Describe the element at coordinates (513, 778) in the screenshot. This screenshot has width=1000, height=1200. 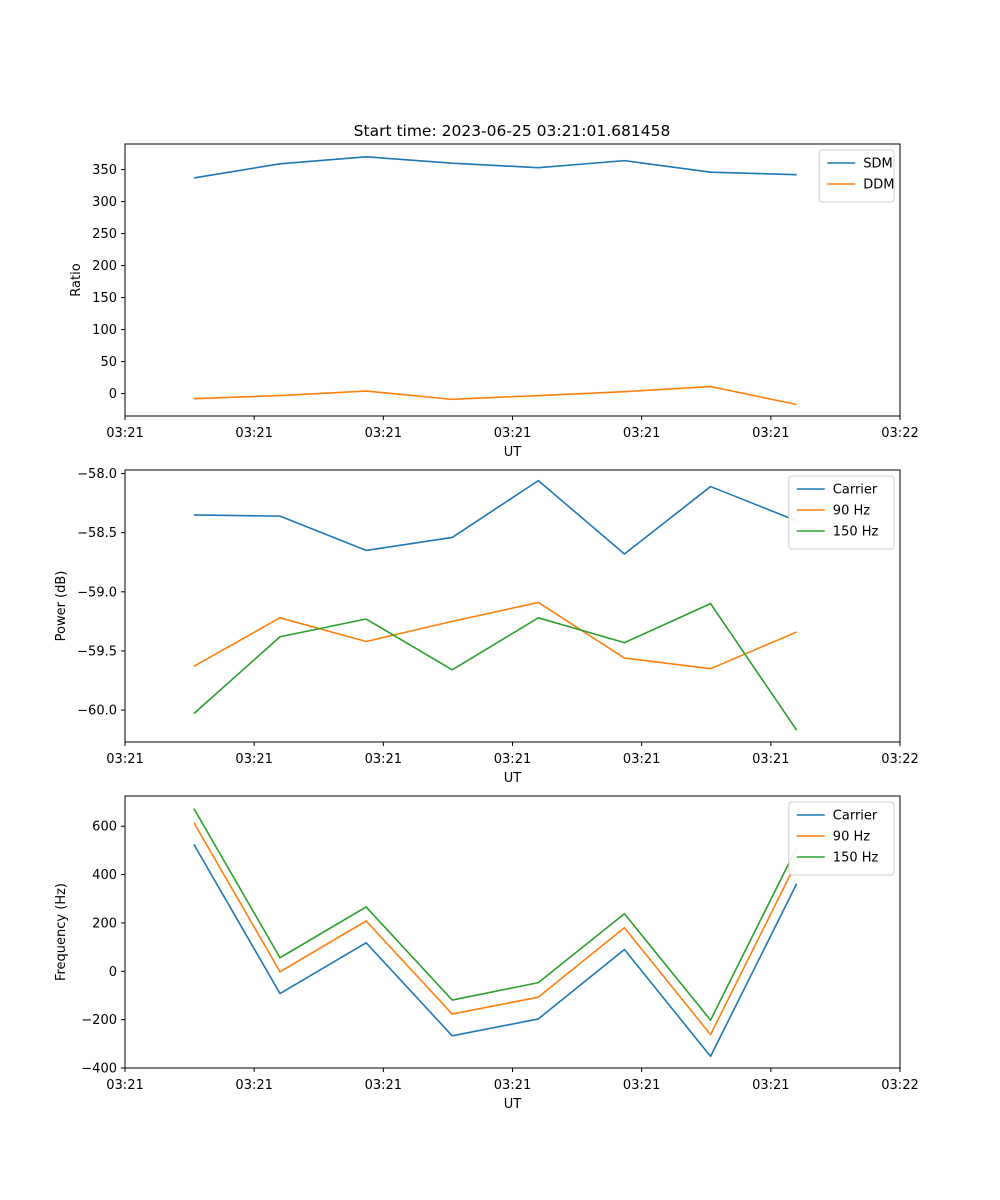
I see `power-x-axis-label: UT` at that location.